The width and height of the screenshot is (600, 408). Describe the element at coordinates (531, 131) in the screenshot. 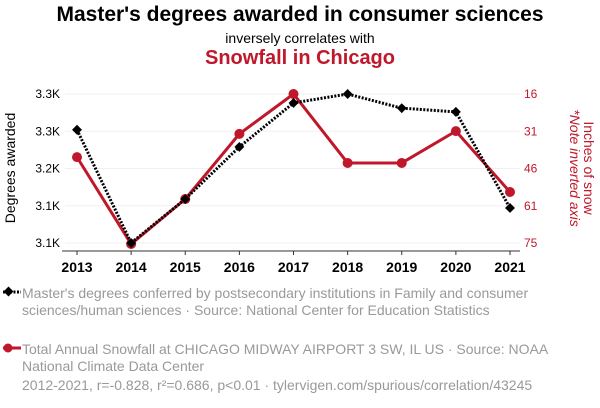

I see `y2-tick-label: 31` at that location.